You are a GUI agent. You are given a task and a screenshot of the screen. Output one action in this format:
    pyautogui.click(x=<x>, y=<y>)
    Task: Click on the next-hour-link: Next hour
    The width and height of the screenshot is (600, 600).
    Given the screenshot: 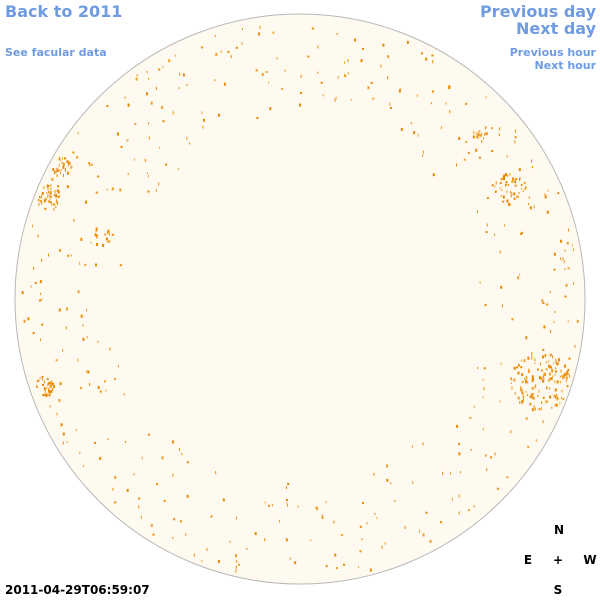 What is the action you would take?
    pyautogui.click(x=566, y=65)
    